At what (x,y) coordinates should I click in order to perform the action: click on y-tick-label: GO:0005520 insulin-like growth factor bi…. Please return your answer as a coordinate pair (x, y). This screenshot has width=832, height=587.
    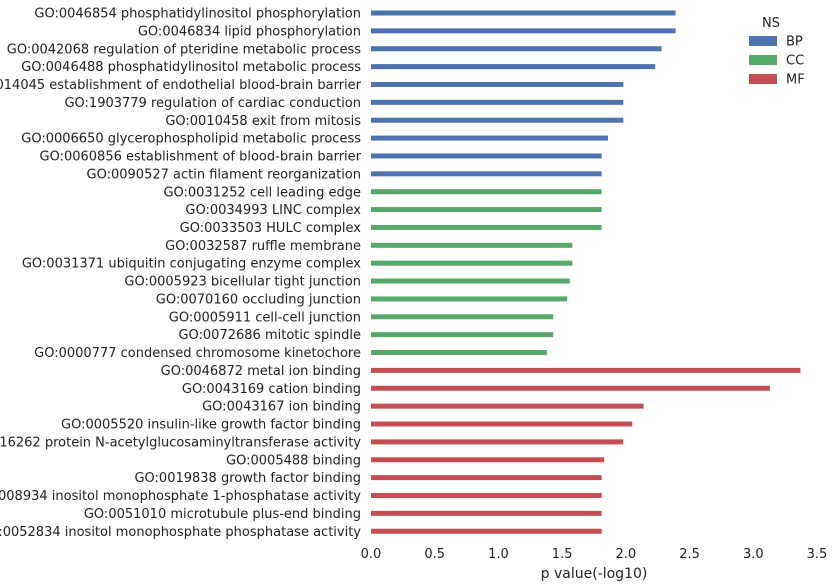
    Looking at the image, I should click on (211, 425).